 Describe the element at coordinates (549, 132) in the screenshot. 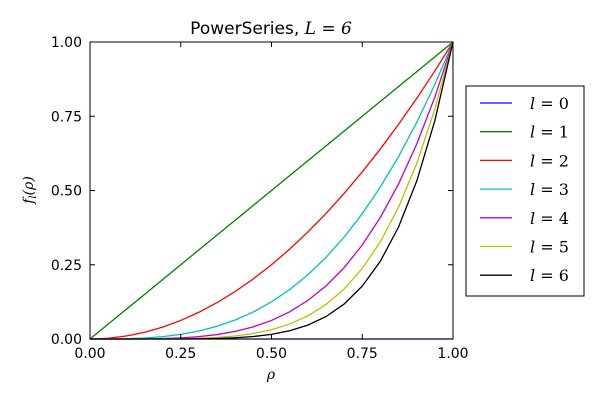

I see `legend-label-1: l = 1` at that location.